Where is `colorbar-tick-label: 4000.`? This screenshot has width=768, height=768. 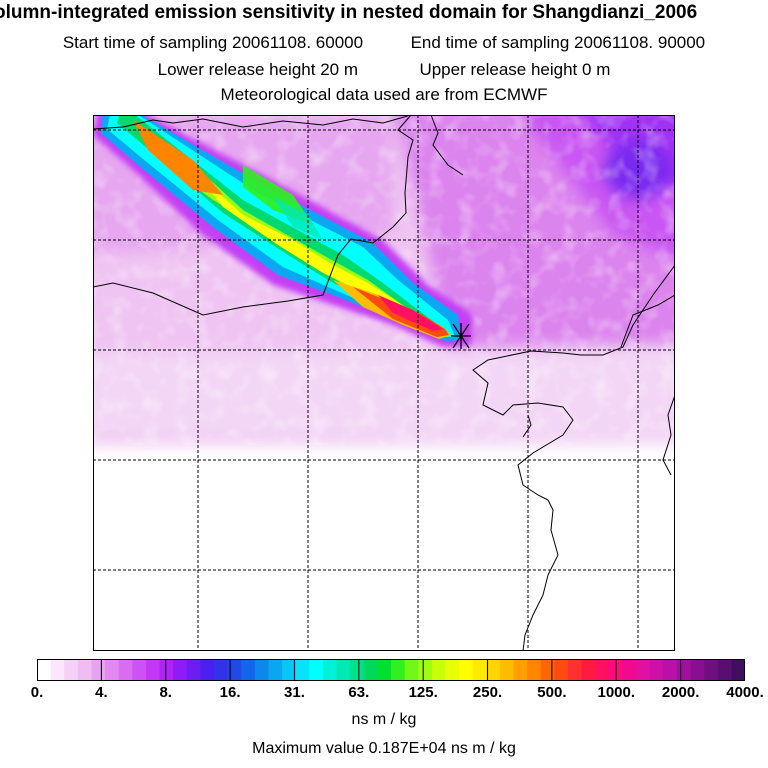 colorbar-tick-label: 4000. is located at coordinates (745, 692).